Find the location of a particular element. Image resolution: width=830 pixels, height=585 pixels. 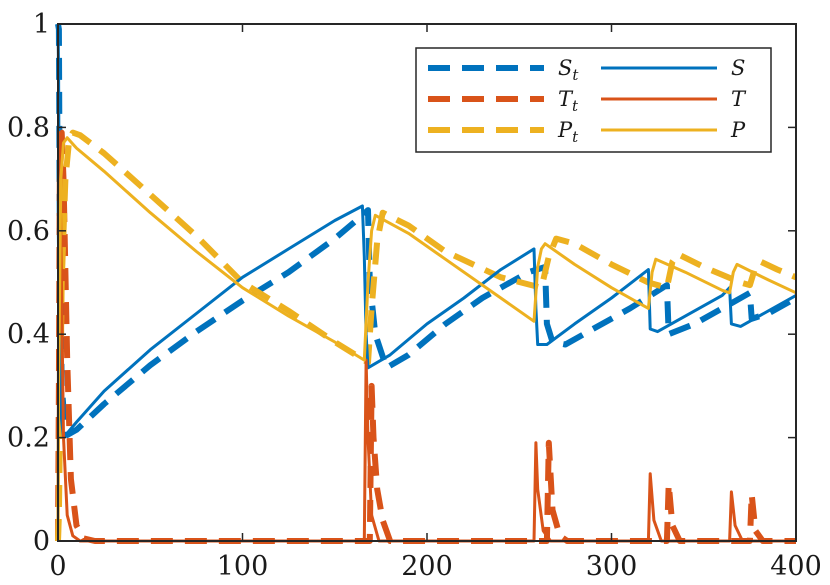

legend-label: P is located at coordinates (738, 130).